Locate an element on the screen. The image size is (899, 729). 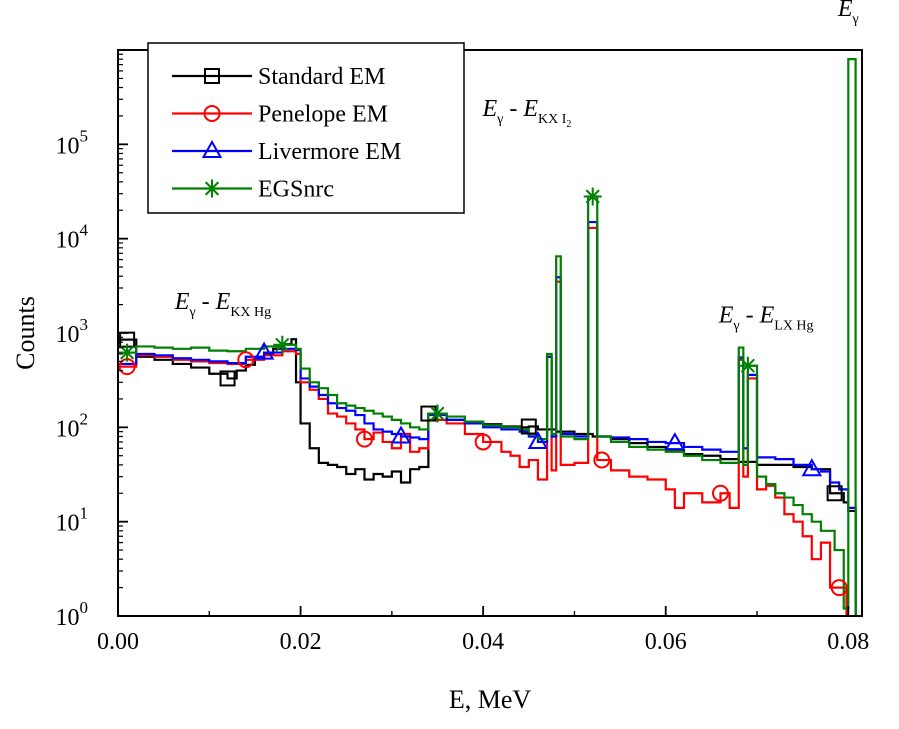
series-1-marker-3-shape is located at coordinates (483, 442).